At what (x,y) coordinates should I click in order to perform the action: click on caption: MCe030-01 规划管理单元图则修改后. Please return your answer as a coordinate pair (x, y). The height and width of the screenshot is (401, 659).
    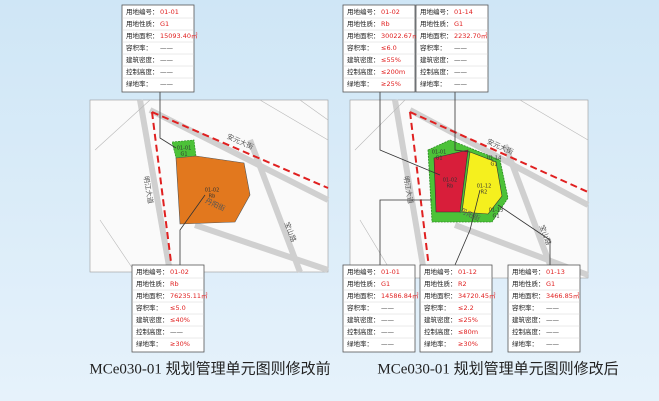
    Looking at the image, I should click on (497, 368).